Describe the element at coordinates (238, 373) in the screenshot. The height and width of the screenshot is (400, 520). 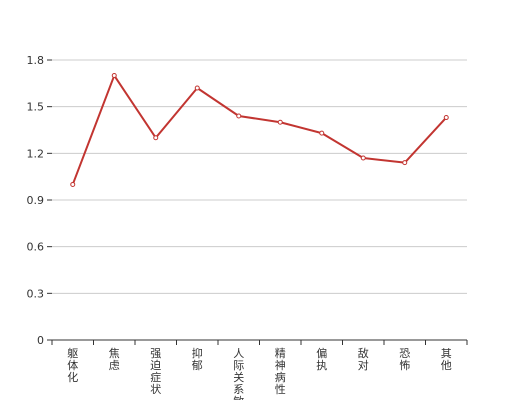
I see `x-tick-label: 人际关系敏感` at that location.